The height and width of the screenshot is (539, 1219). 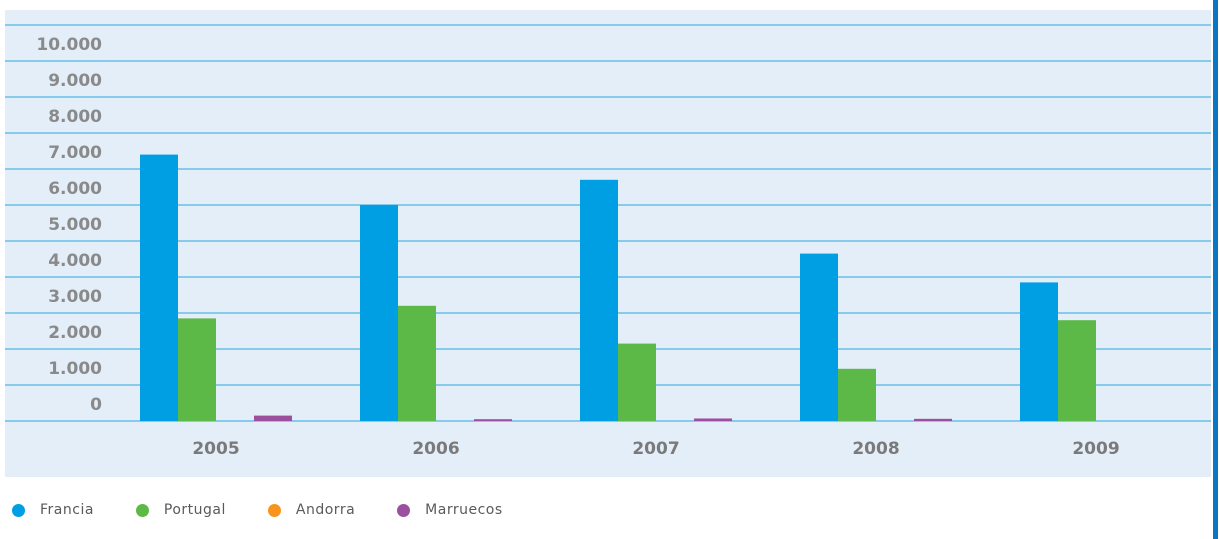 I want to click on bar-francia-2009, so click(x=1039, y=351).